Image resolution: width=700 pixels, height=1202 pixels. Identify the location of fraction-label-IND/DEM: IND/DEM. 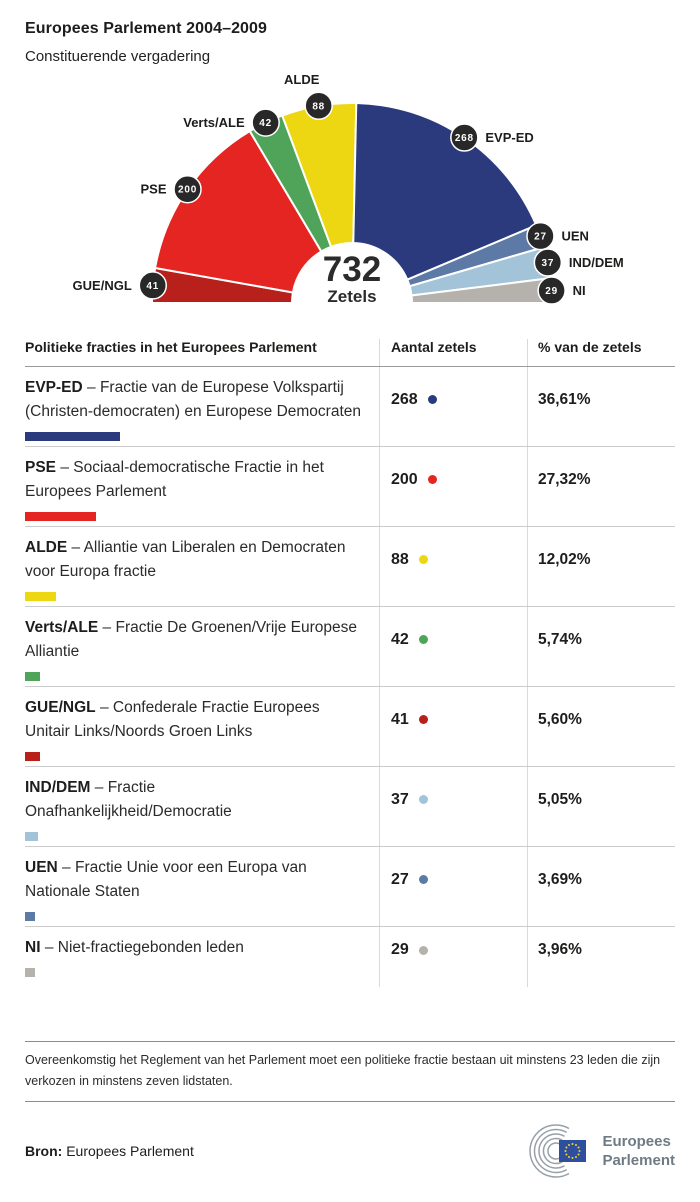
(596, 262).